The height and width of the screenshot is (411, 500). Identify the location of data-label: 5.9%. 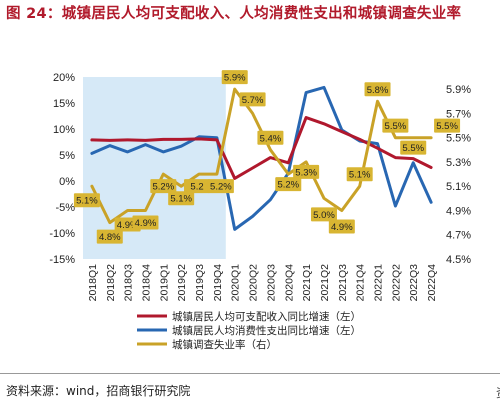
(235, 78).